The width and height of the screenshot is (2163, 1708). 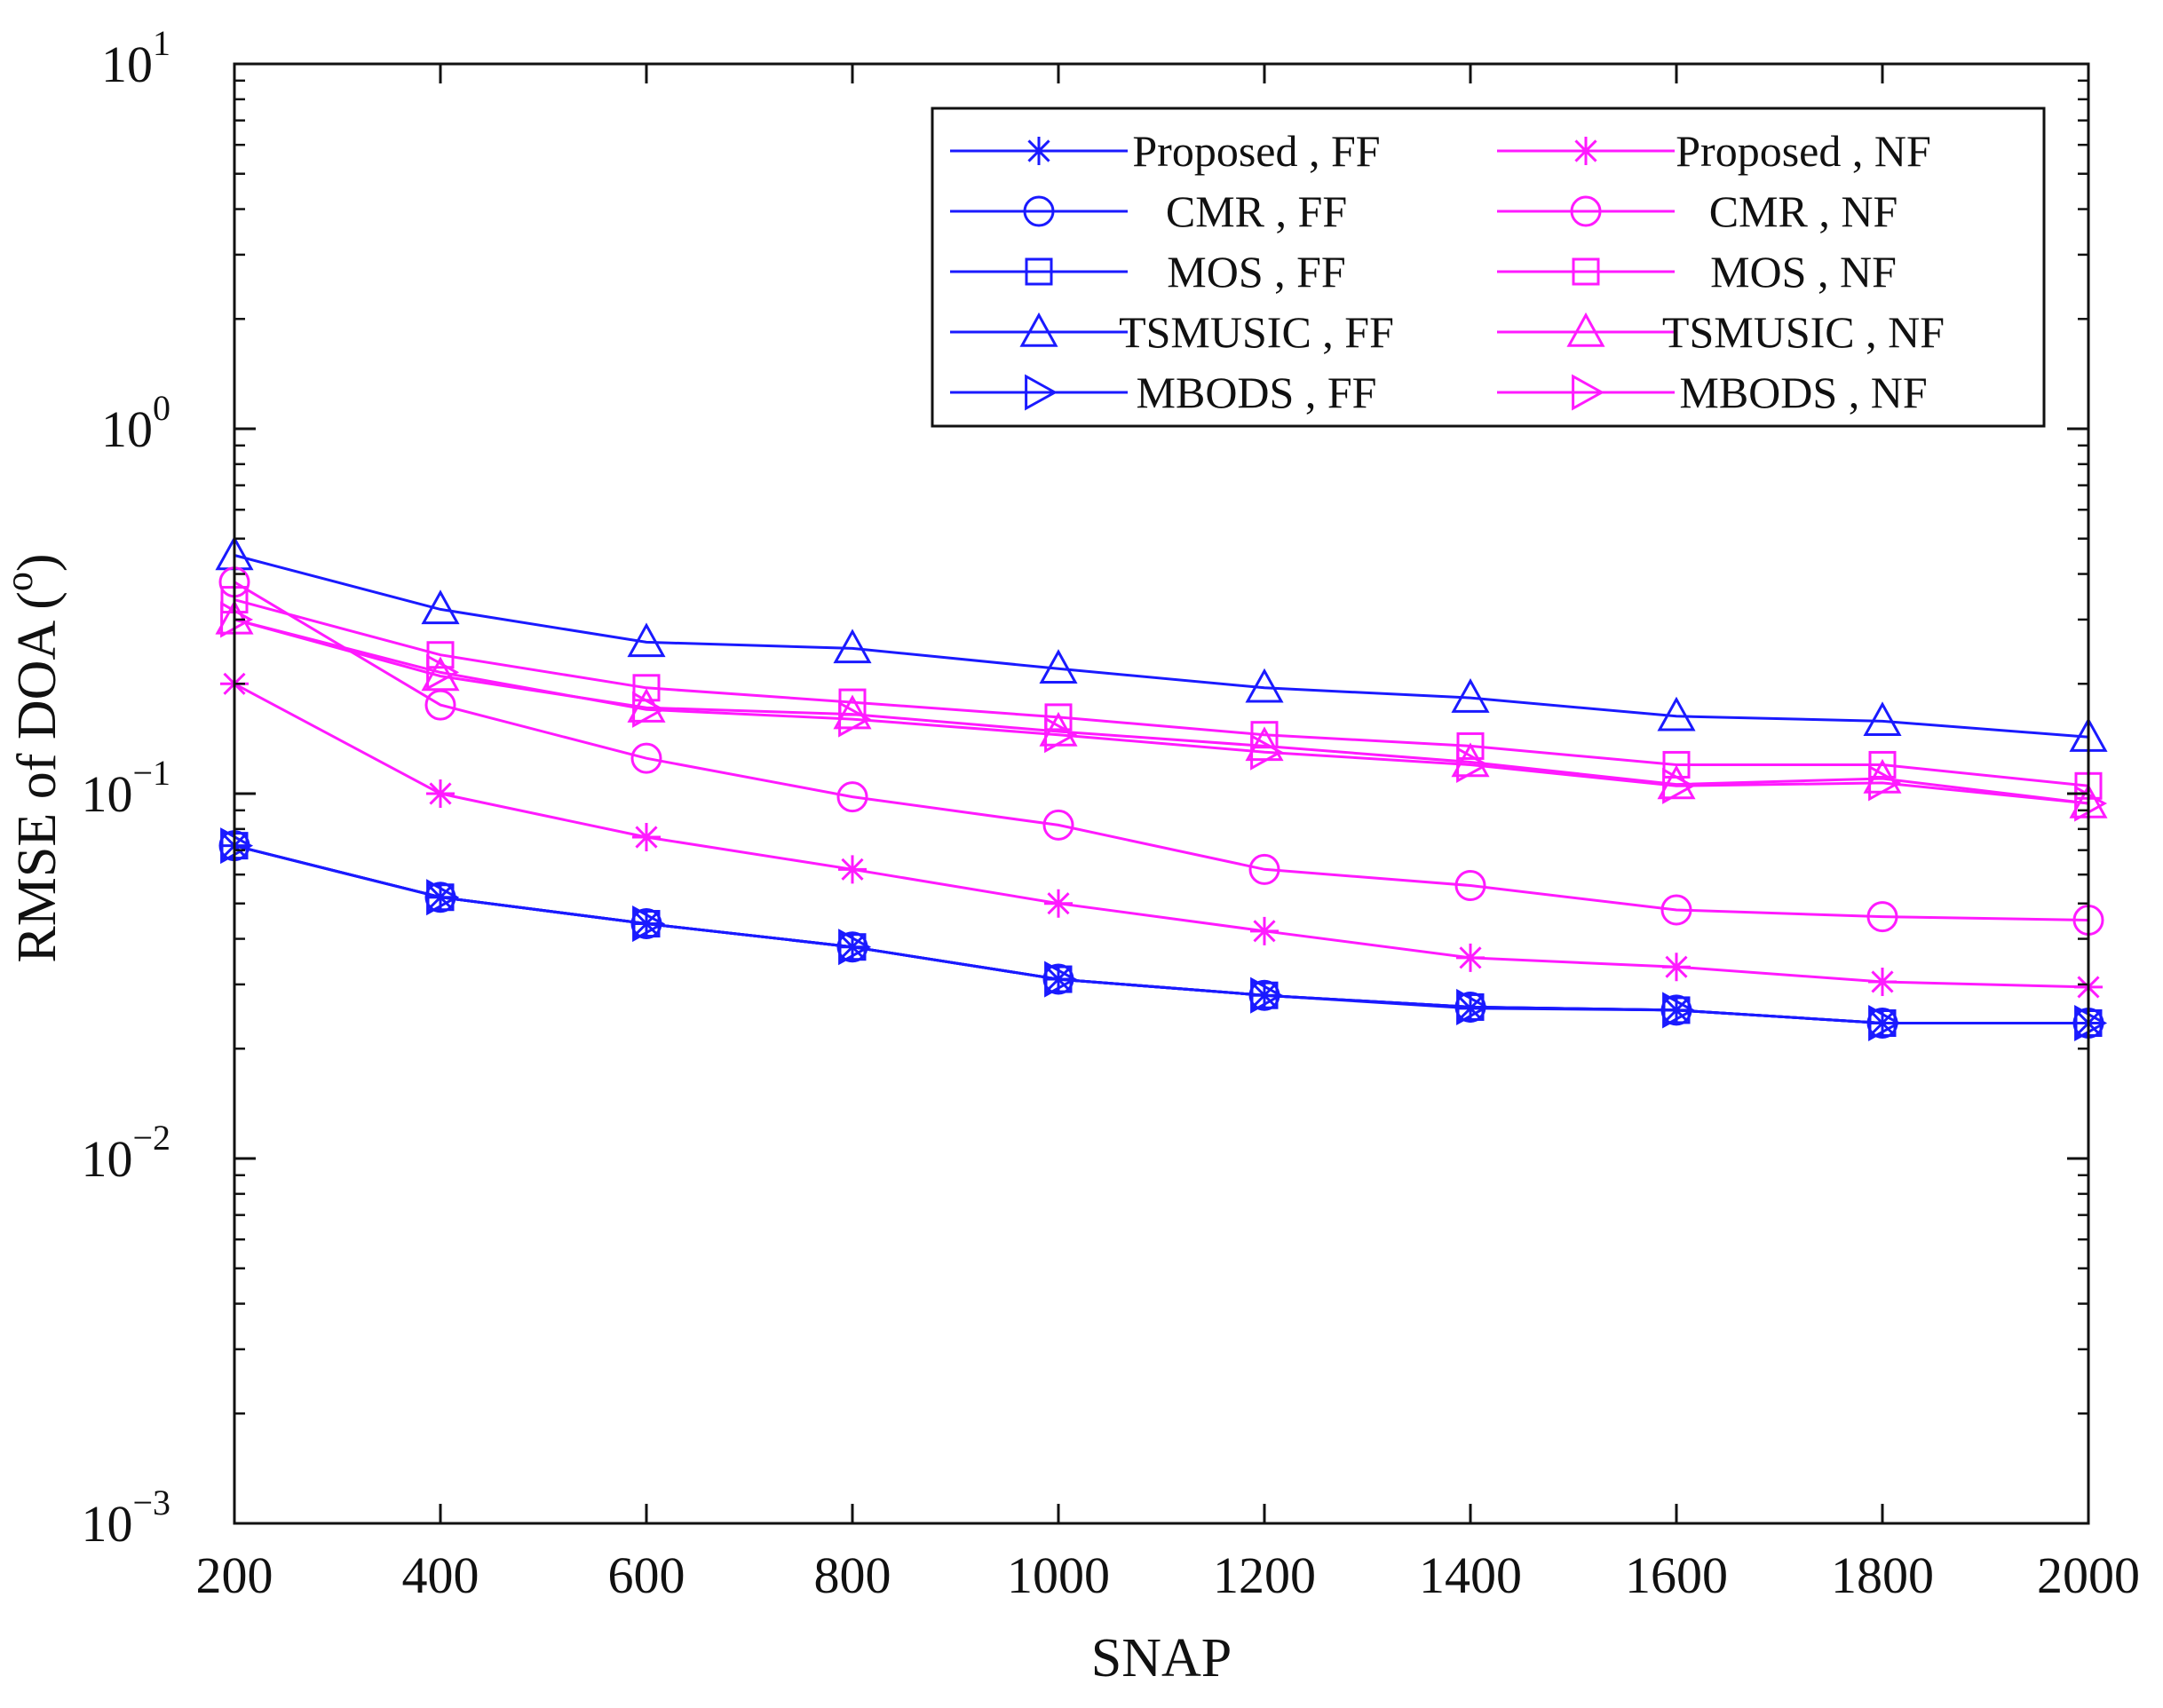 What do you see at coordinates (1721, 332) in the screenshot?
I see `legend-entry-tsmusic-nf: TSMUSIC , NF` at bounding box center [1721, 332].